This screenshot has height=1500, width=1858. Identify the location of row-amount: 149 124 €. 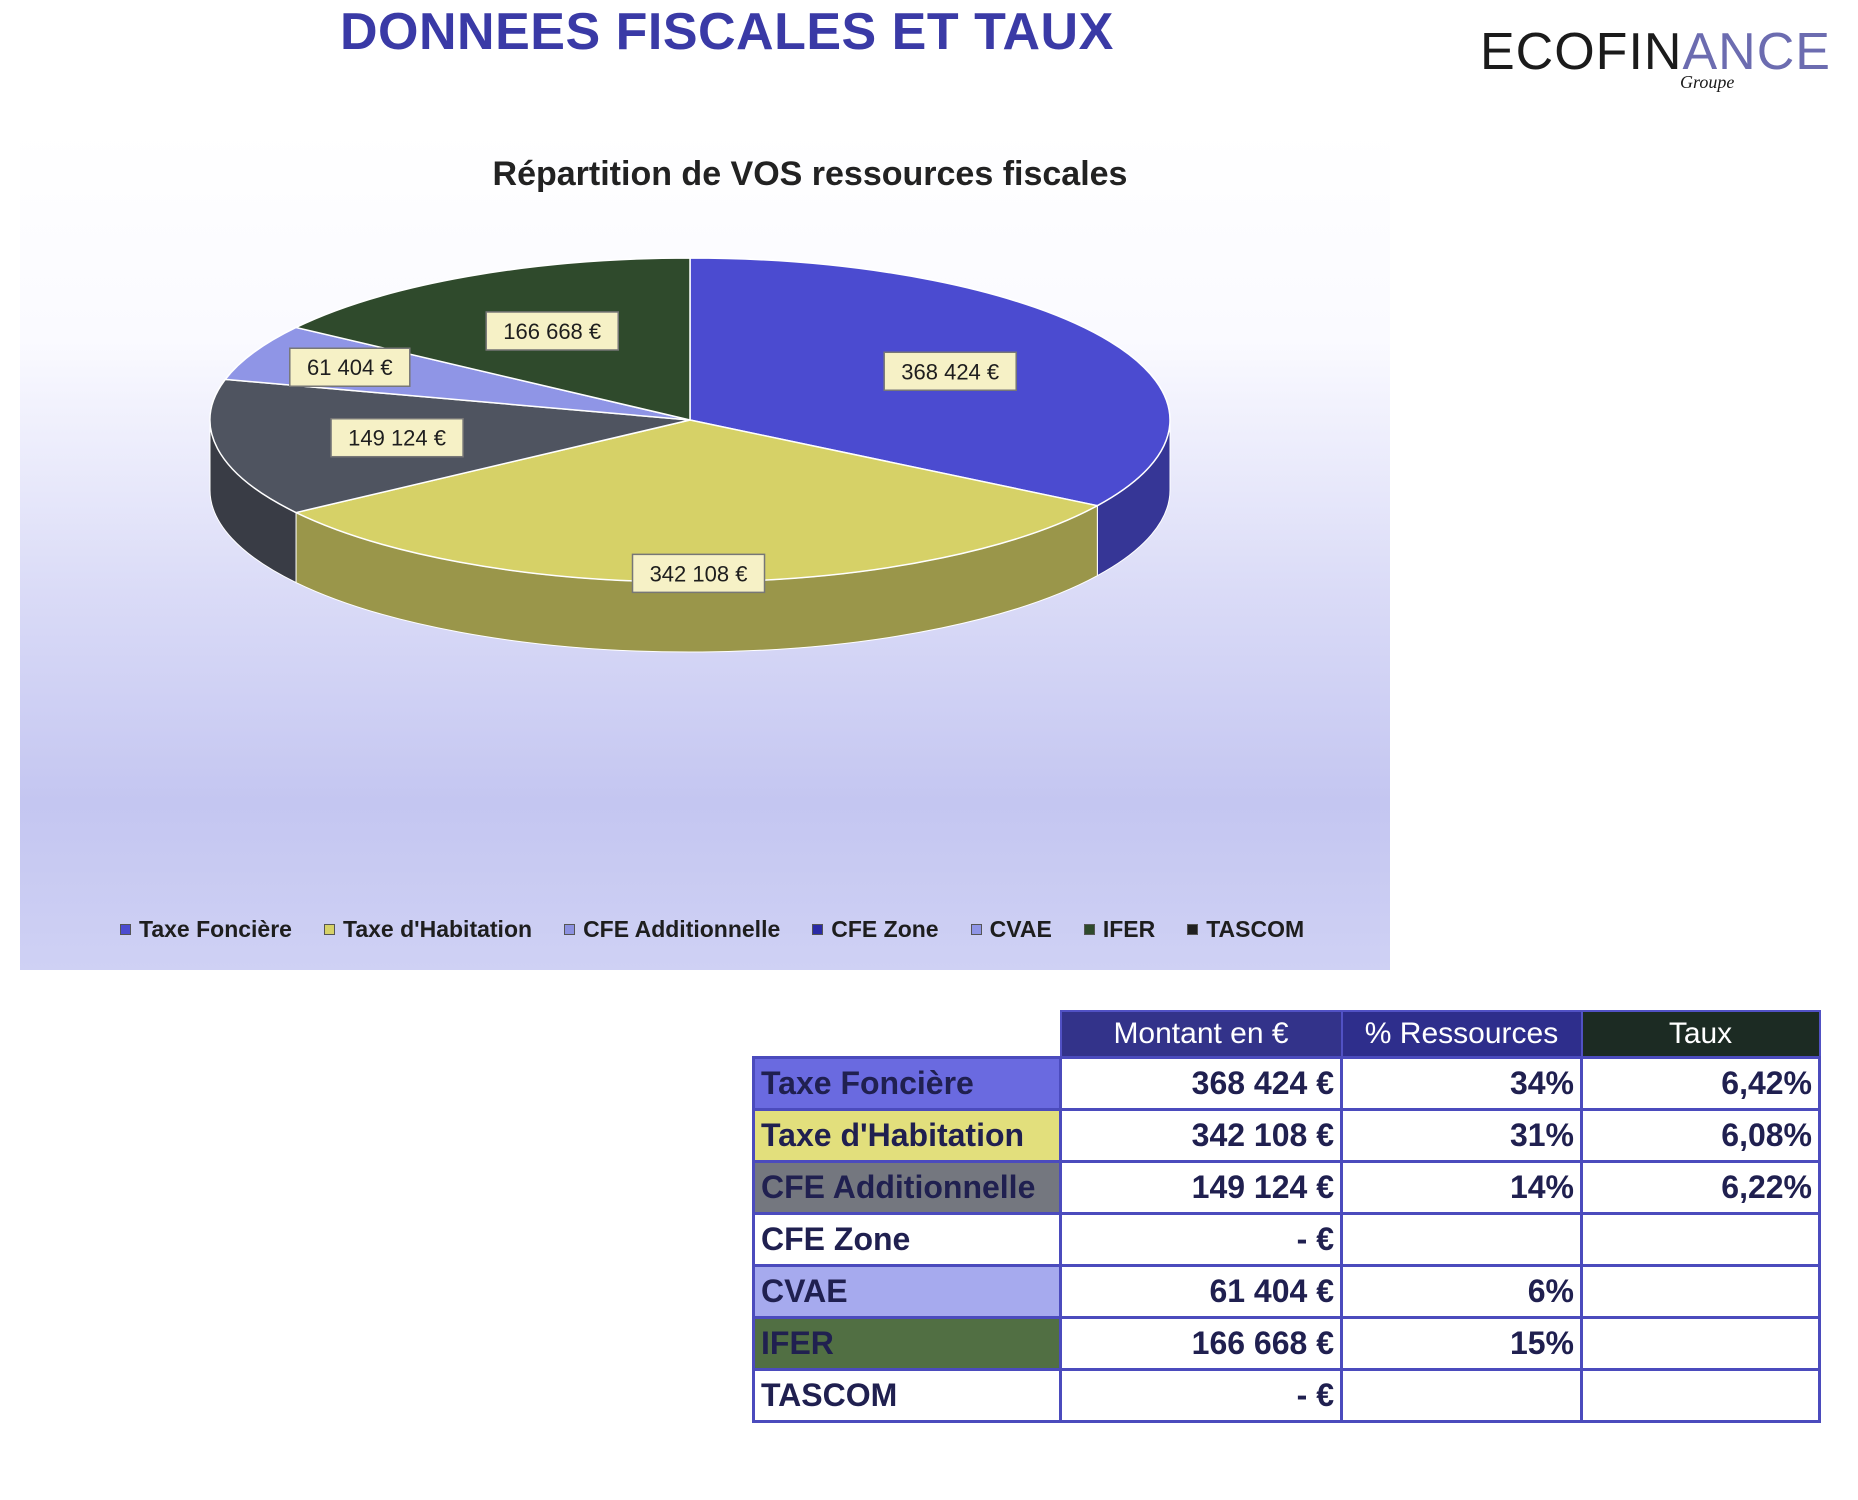
(1201, 1187).